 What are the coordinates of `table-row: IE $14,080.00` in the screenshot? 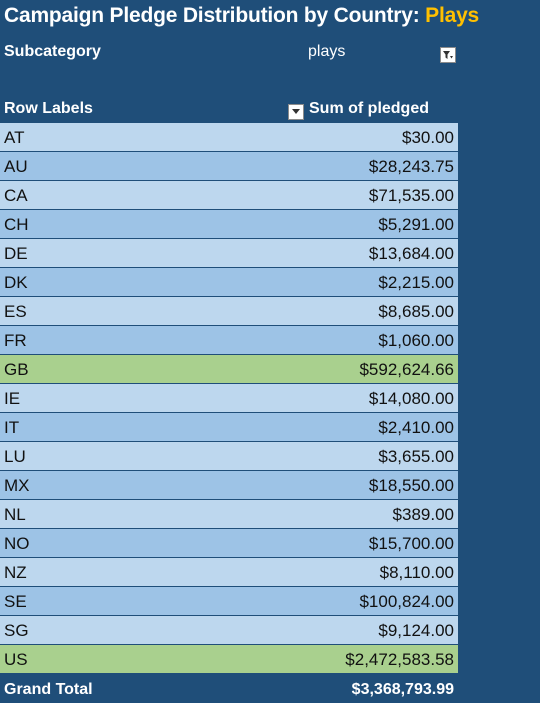 It's located at (229, 398).